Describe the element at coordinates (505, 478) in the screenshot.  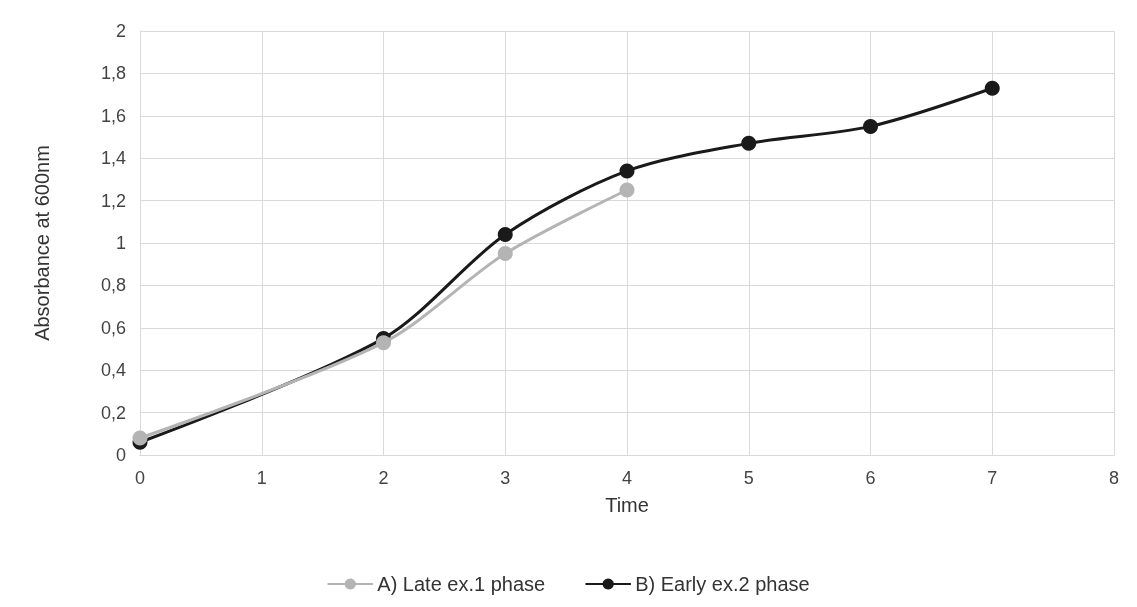
I see `x-tick-label: 3` at that location.